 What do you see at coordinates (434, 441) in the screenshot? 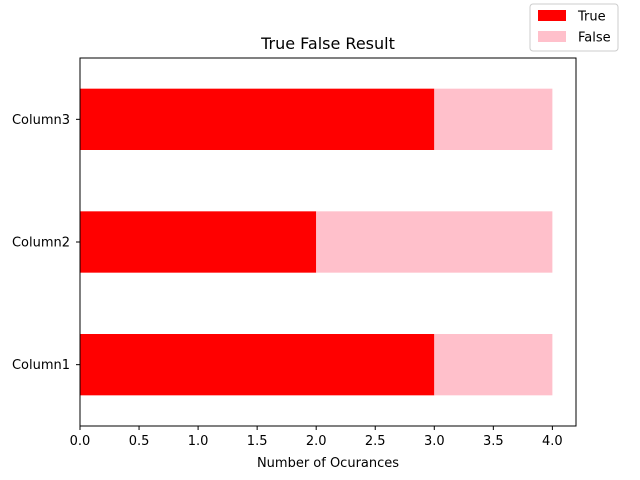
I see `x-tick-label: 3.0` at bounding box center [434, 441].